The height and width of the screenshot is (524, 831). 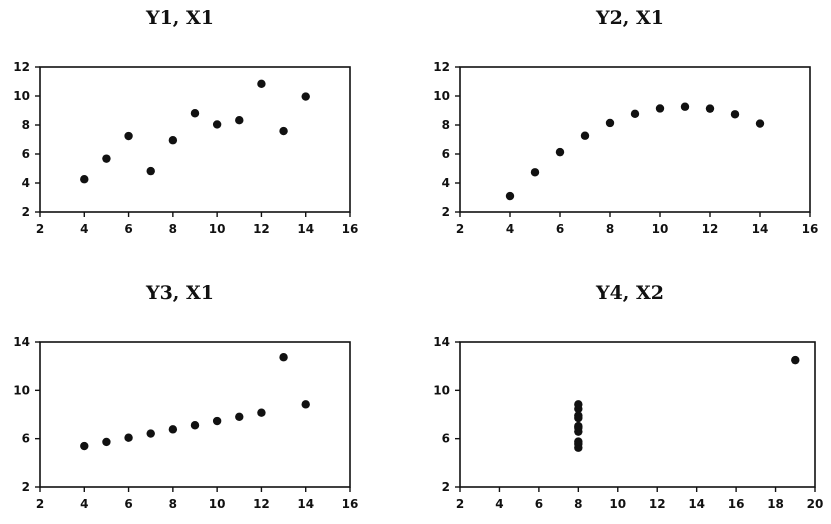 I want to click on x-tick-label: 18, so click(x=775, y=504).